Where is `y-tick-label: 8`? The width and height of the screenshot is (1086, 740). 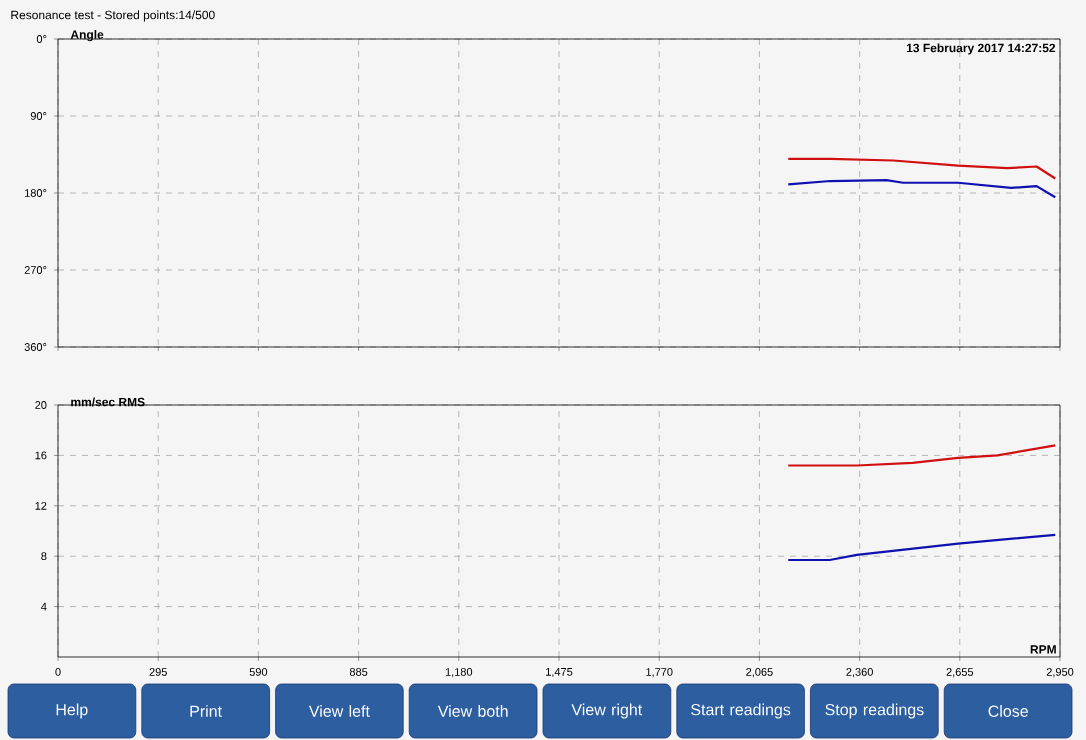 y-tick-label: 8 is located at coordinates (44, 556).